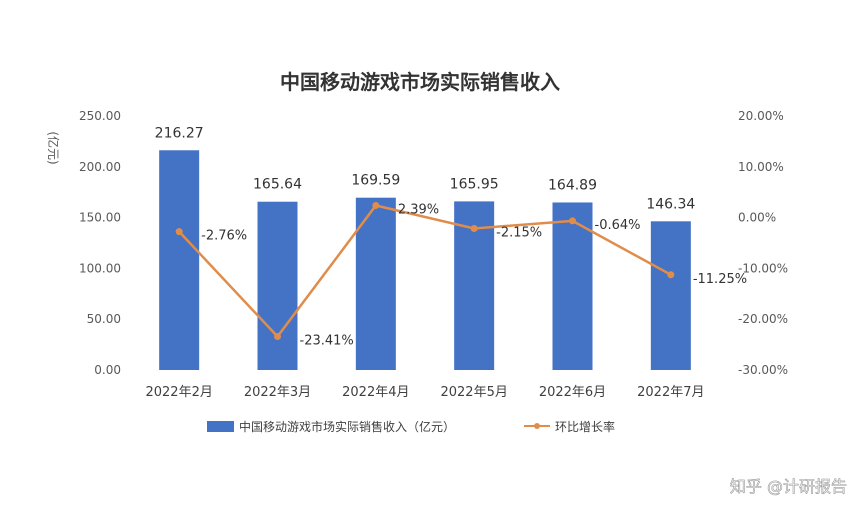  What do you see at coordinates (425, 271) in the screenshot?
I see `growth-line` at bounding box center [425, 271].